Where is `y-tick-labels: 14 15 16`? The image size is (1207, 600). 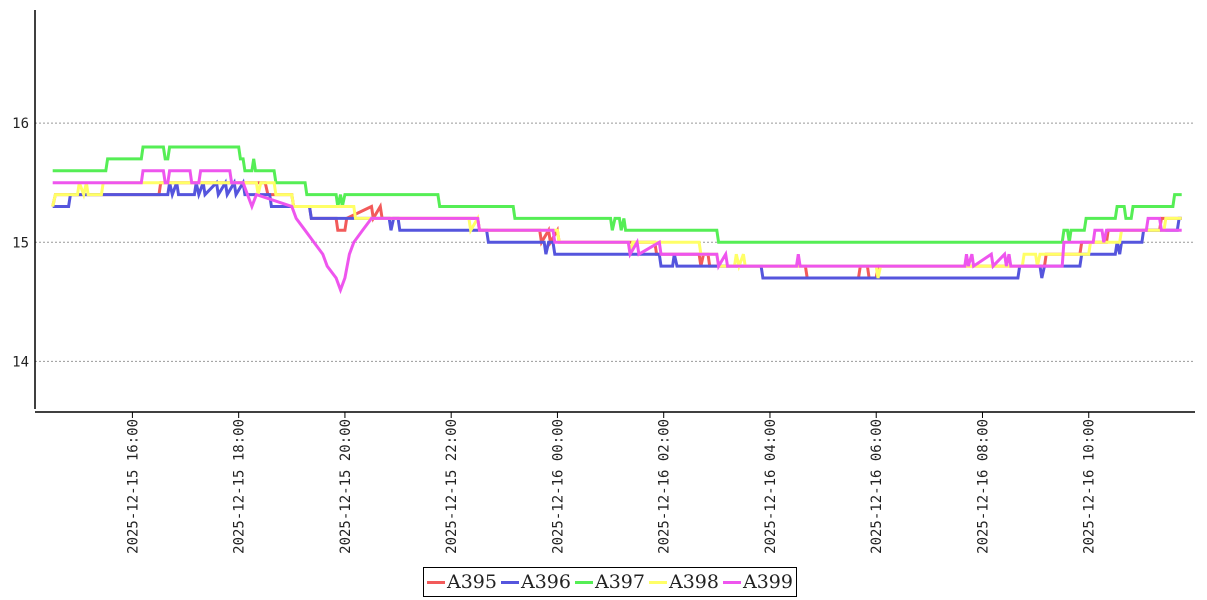
y-tick-labels: 14 15 16 is located at coordinates (20, 243).